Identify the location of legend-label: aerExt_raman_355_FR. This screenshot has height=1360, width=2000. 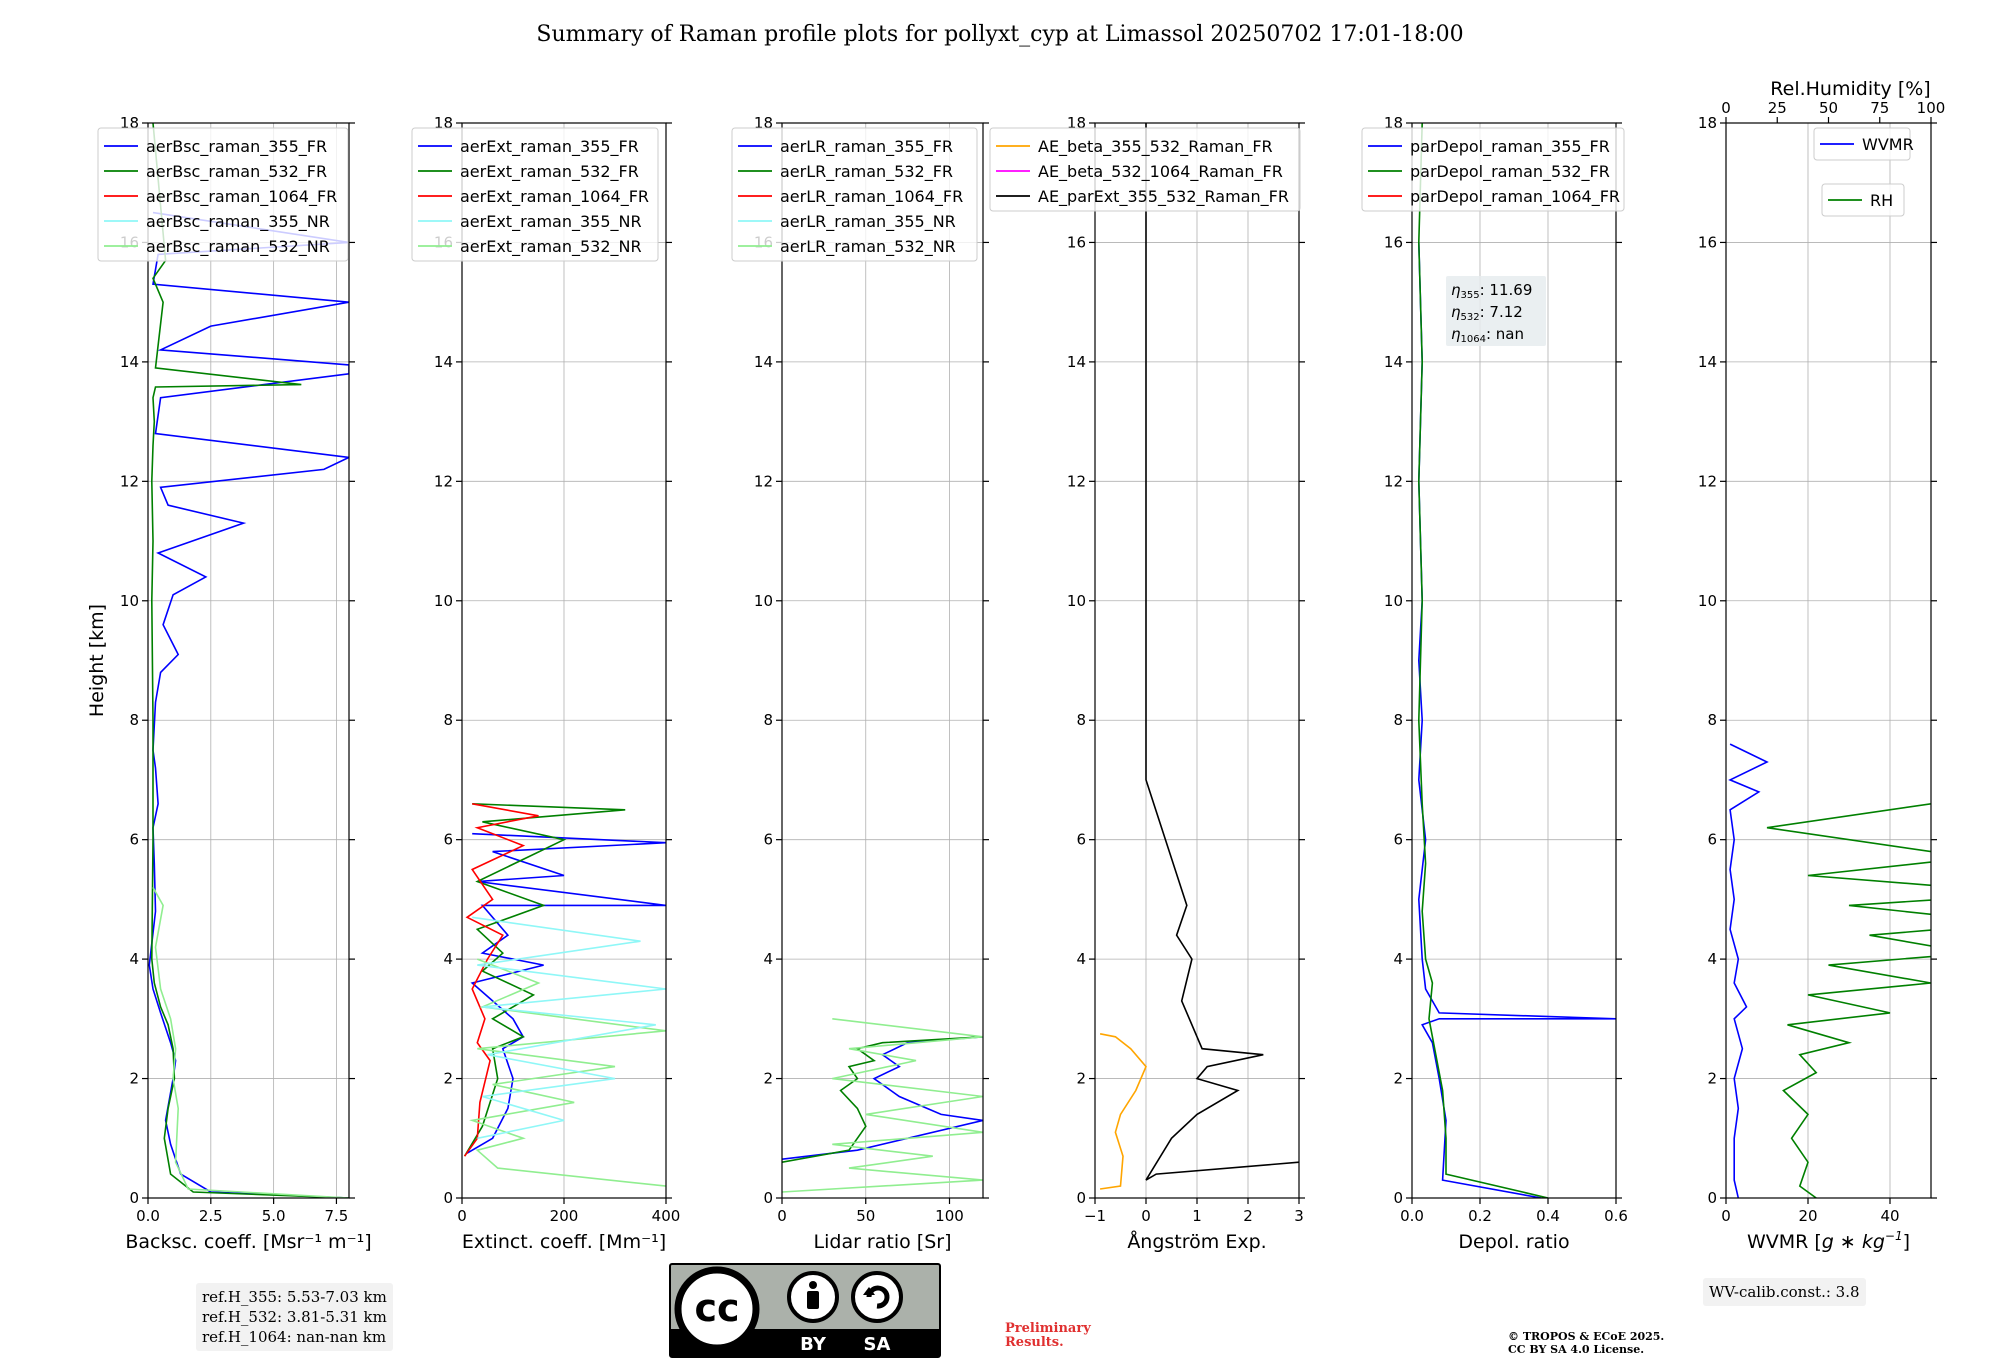
(549, 147).